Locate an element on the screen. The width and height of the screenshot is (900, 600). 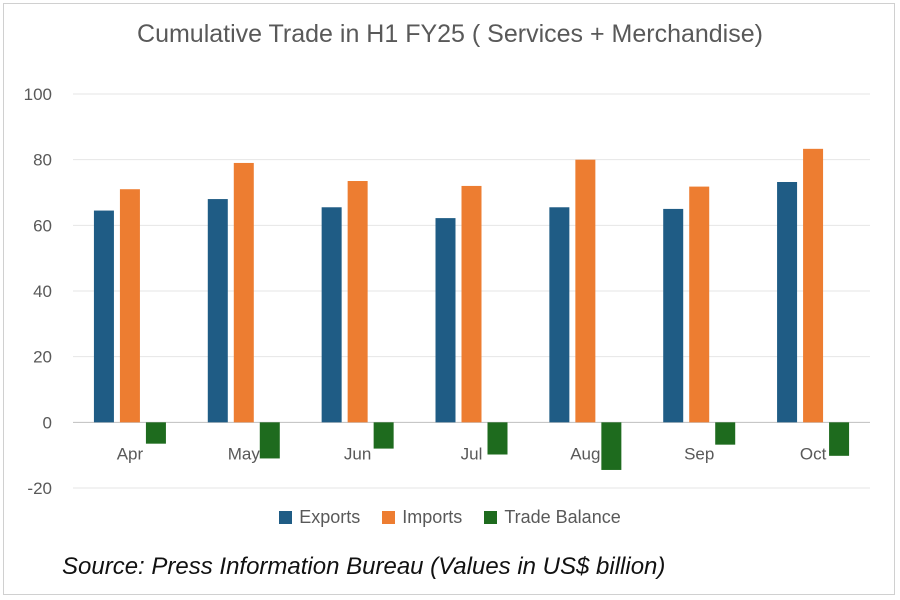
x-category-label: Oct is located at coordinates (813, 453).